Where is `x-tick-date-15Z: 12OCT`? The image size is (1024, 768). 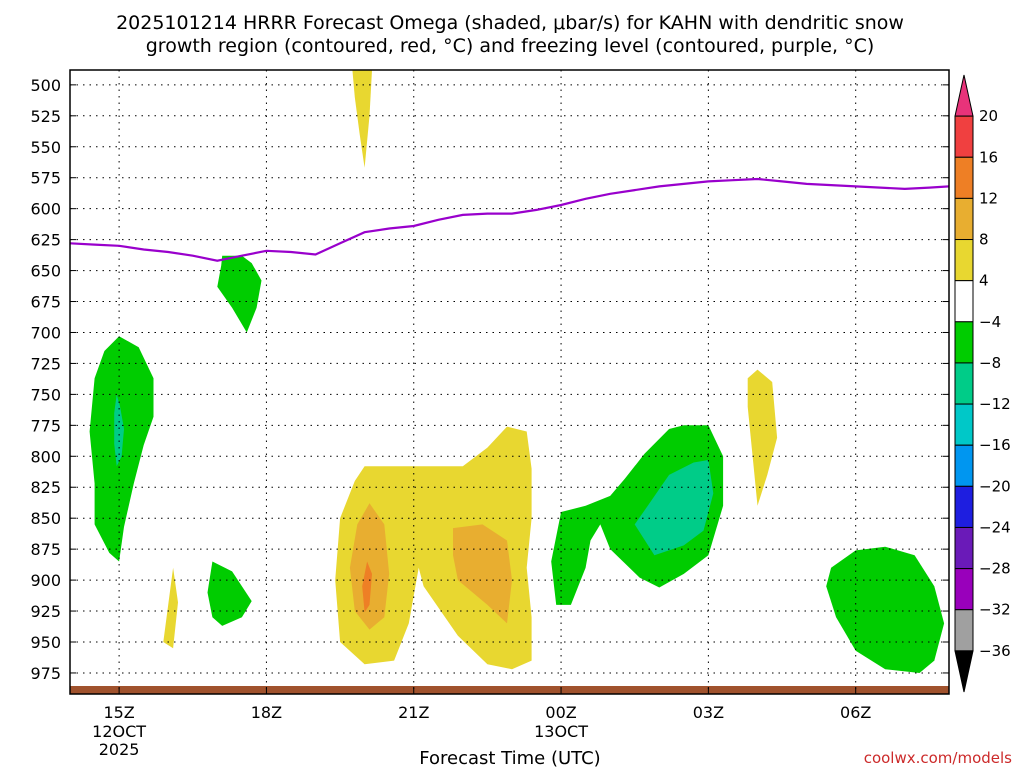
x-tick-date-15Z: 12OCT is located at coordinates (119, 731).